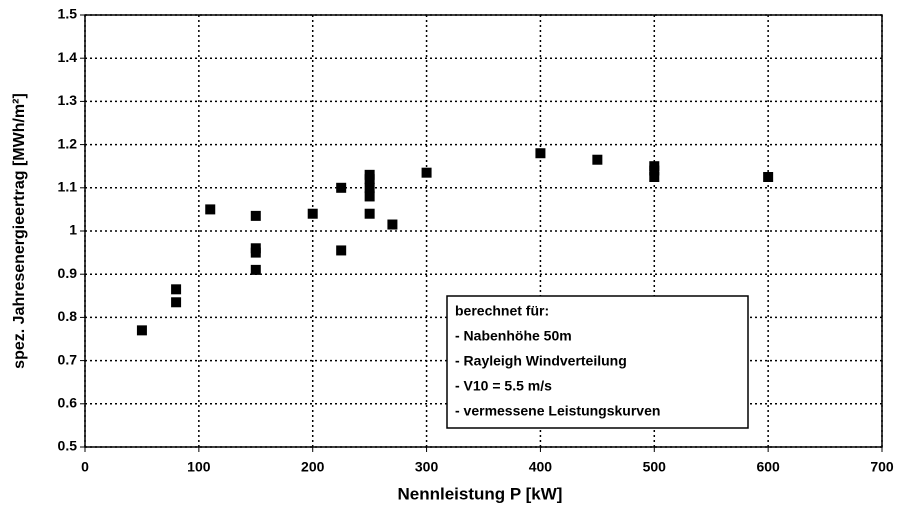 Image resolution: width=897 pixels, height=510 pixels. What do you see at coordinates (68, 57) in the screenshot?
I see `y-tick-label: 1.4` at bounding box center [68, 57].